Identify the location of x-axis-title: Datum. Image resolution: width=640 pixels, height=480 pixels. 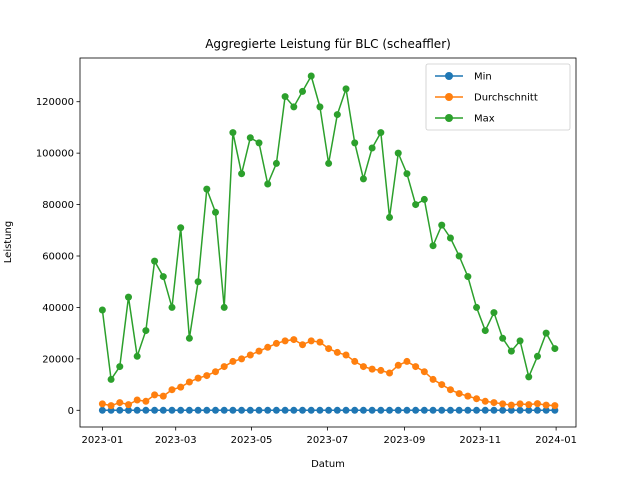
(328, 464).